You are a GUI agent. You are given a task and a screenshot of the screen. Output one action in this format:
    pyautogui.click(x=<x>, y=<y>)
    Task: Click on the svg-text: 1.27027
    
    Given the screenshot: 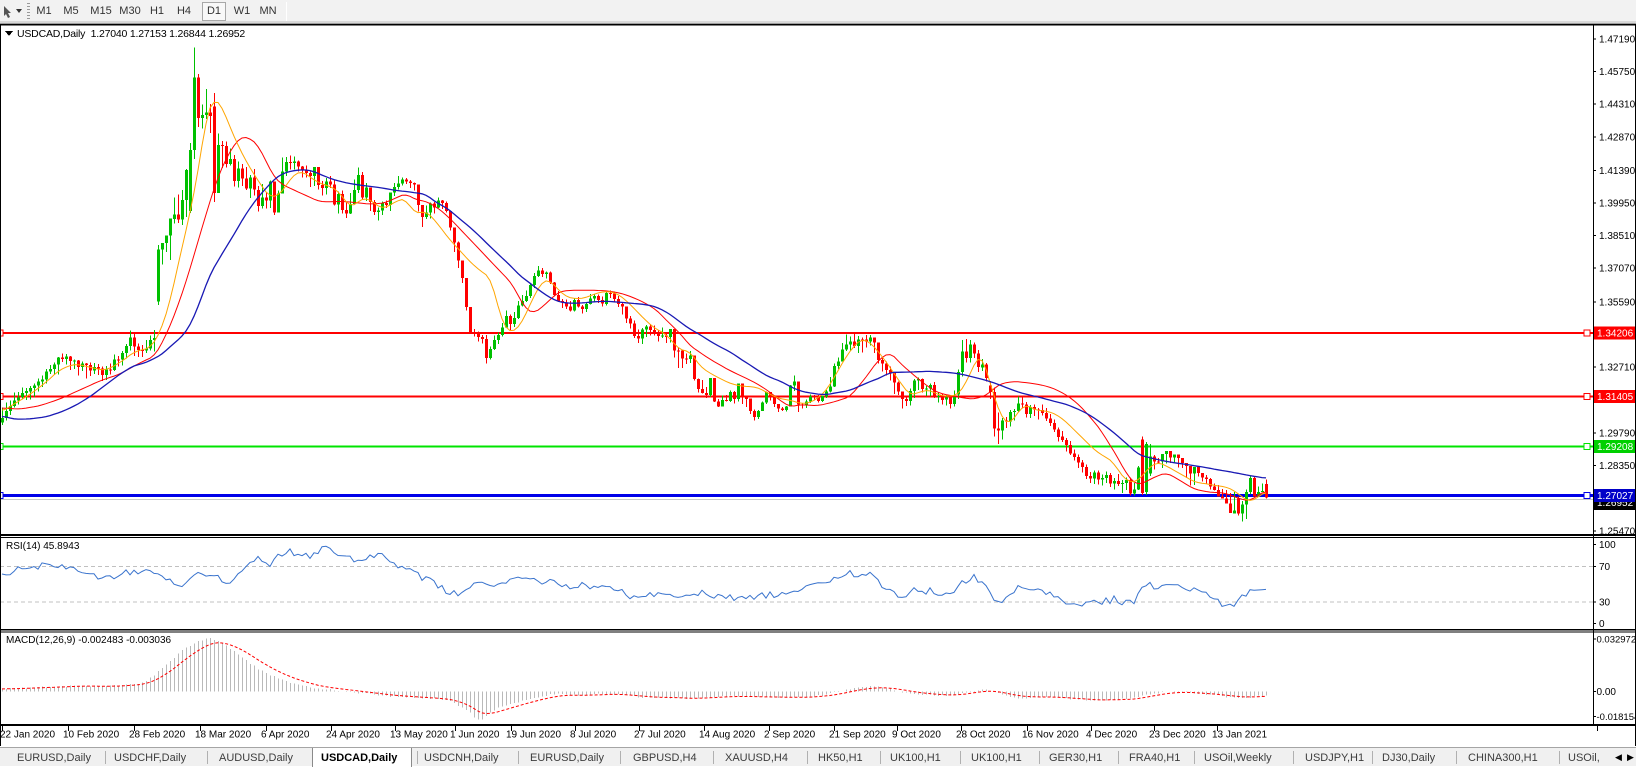 What is the action you would take?
    pyautogui.click(x=1615, y=496)
    